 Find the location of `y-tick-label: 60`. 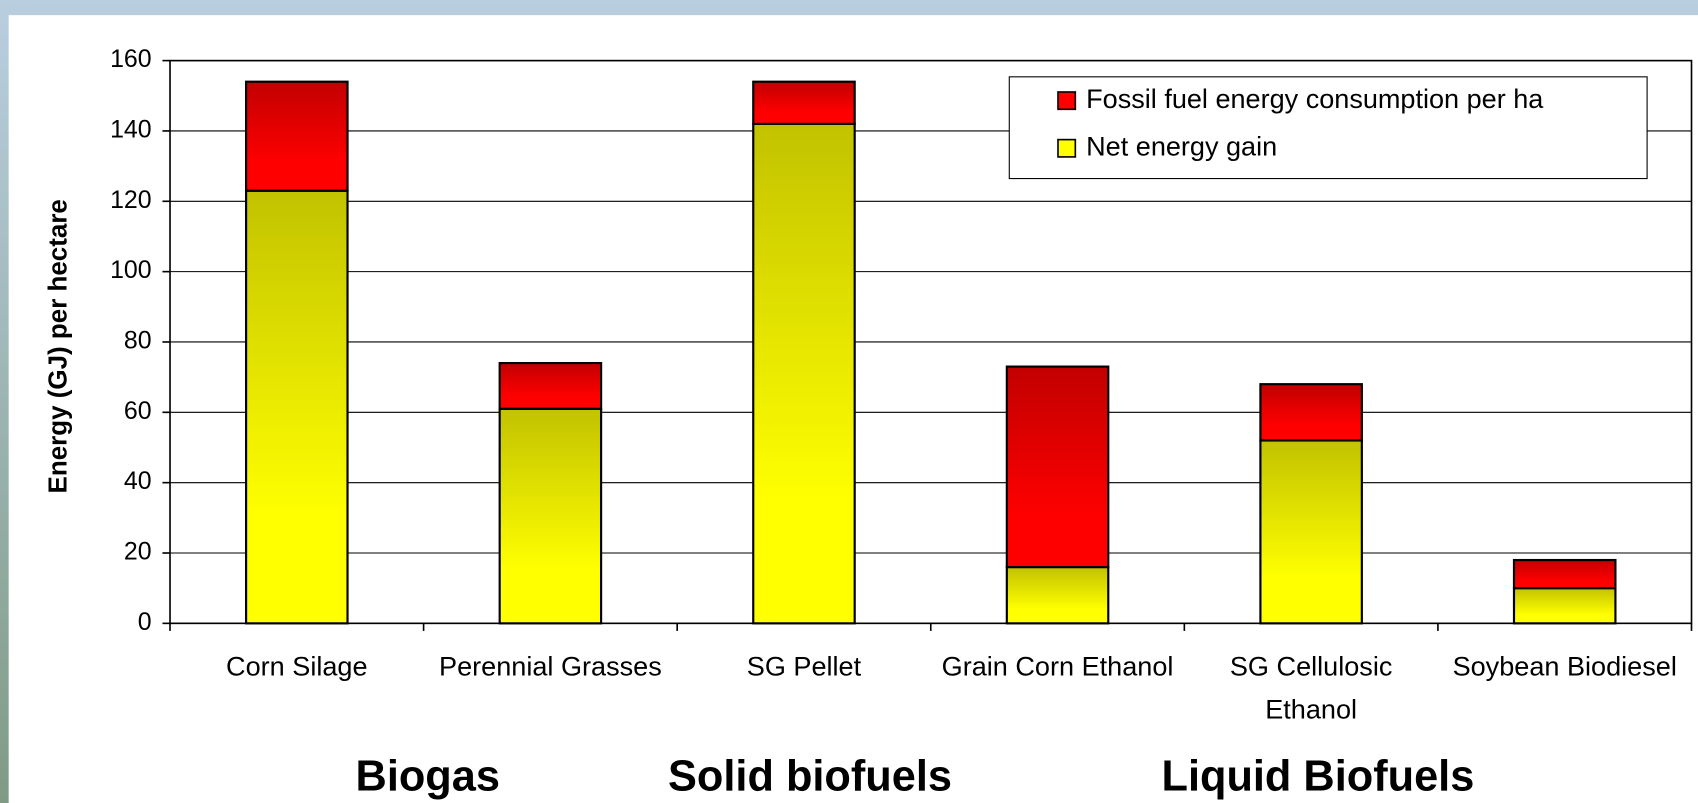

y-tick-label: 60 is located at coordinates (138, 411).